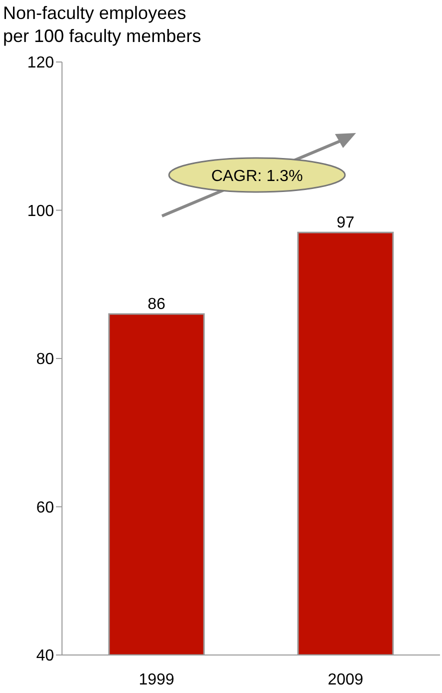 Image resolution: width=442 pixels, height=693 pixels. I want to click on y-tick-label: 120, so click(40, 63).